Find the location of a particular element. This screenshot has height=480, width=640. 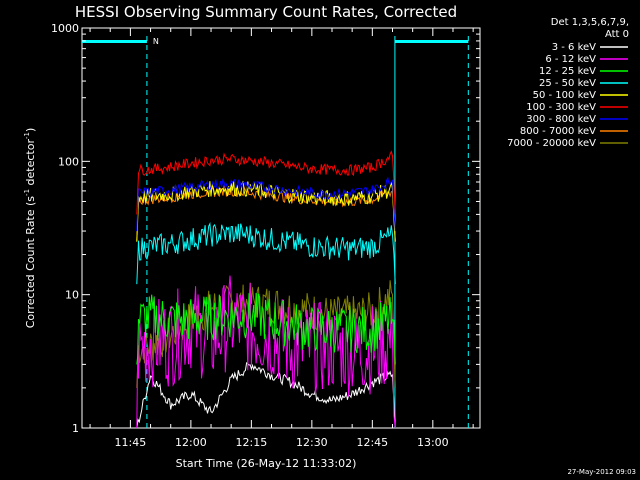

y-axis-label-part3: ) is located at coordinates (30, 130).